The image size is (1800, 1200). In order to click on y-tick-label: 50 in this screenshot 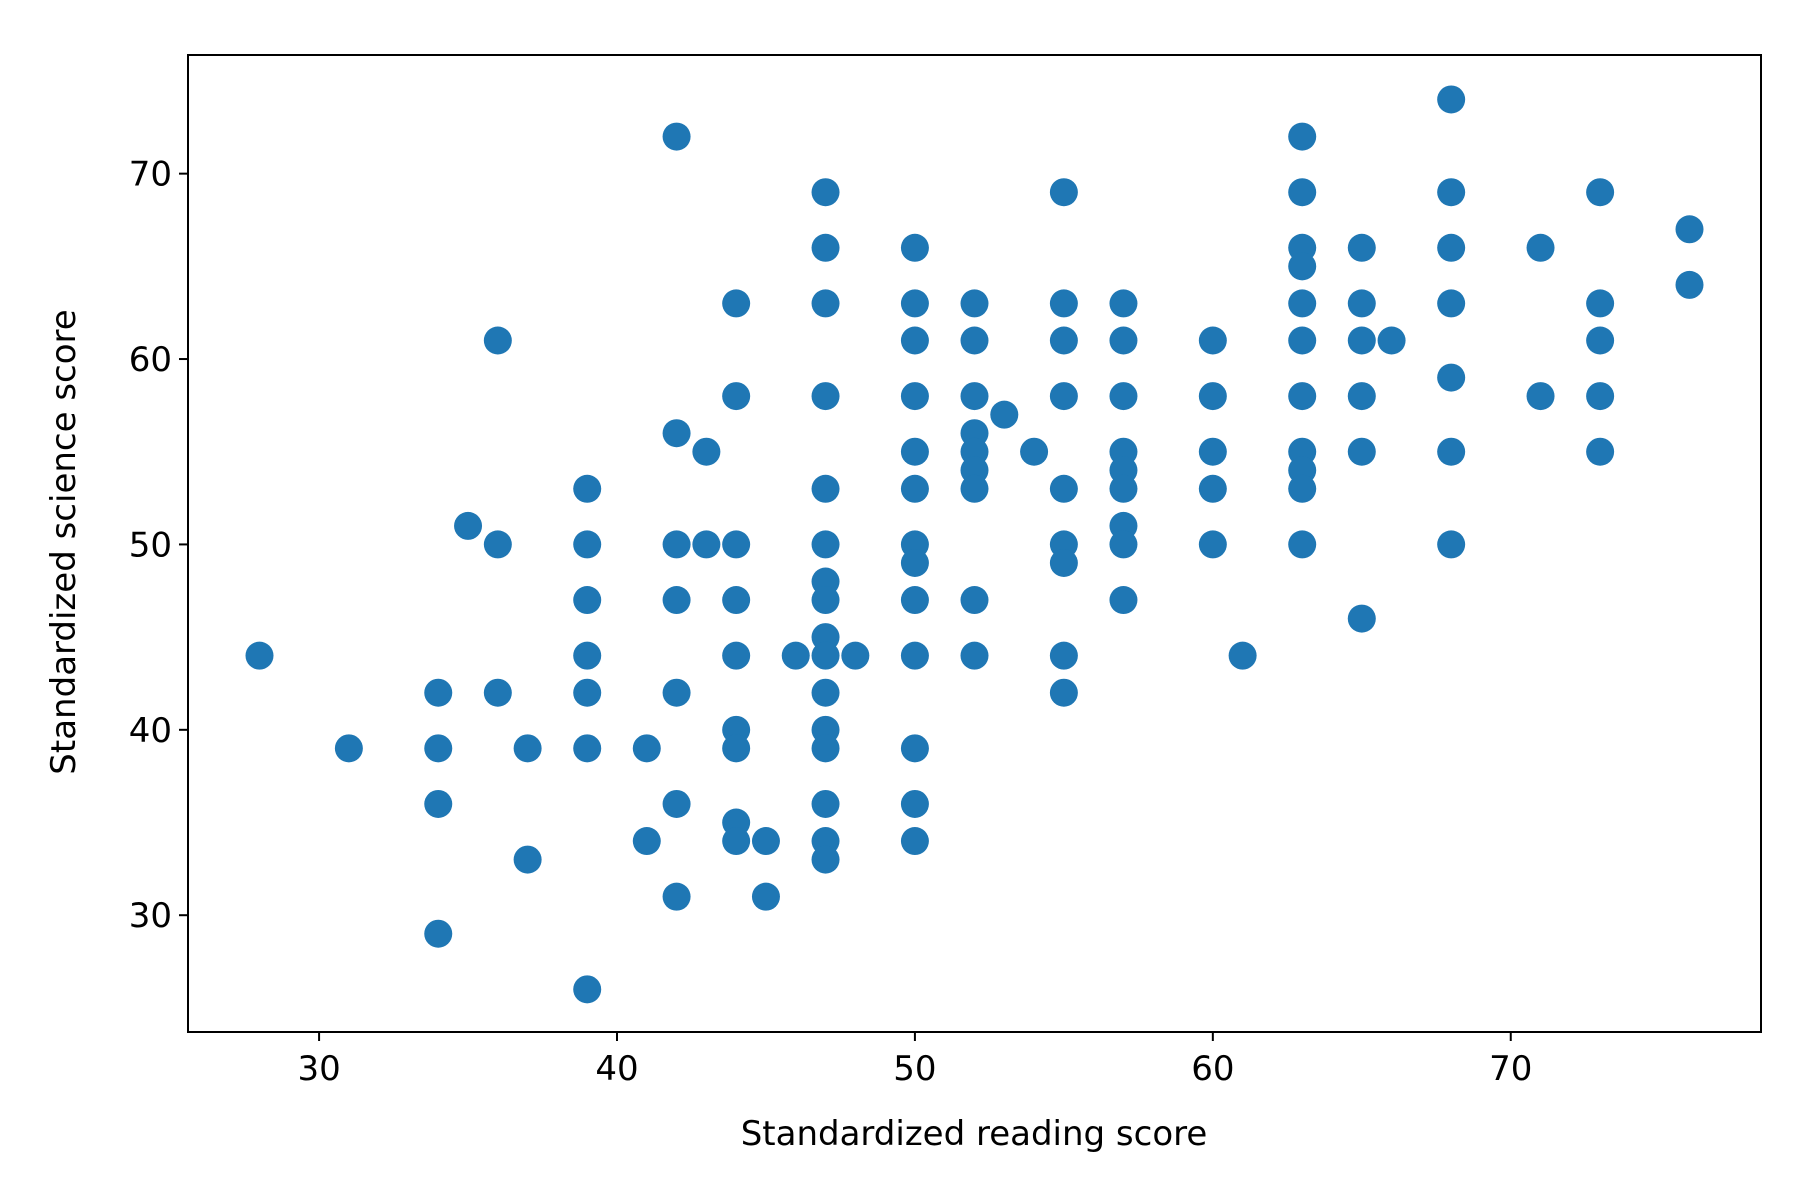, I will do `click(150, 545)`.